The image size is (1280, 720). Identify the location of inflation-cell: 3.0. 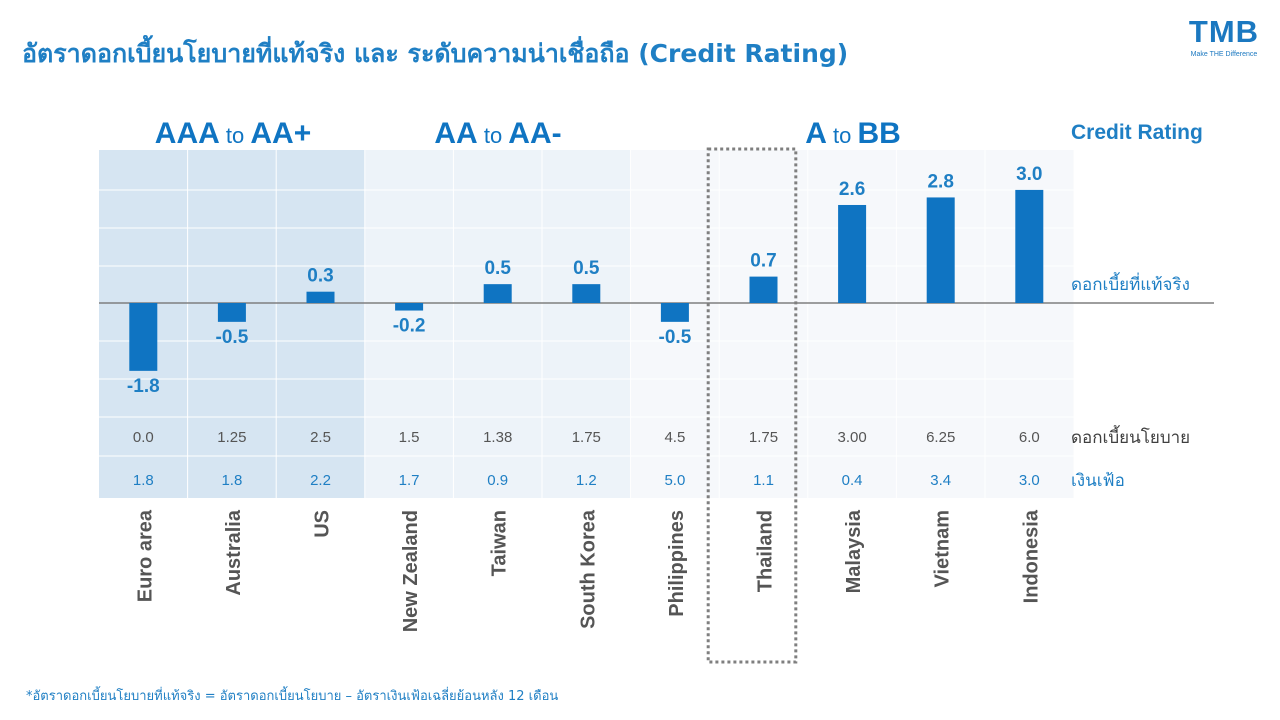
(1029, 480).